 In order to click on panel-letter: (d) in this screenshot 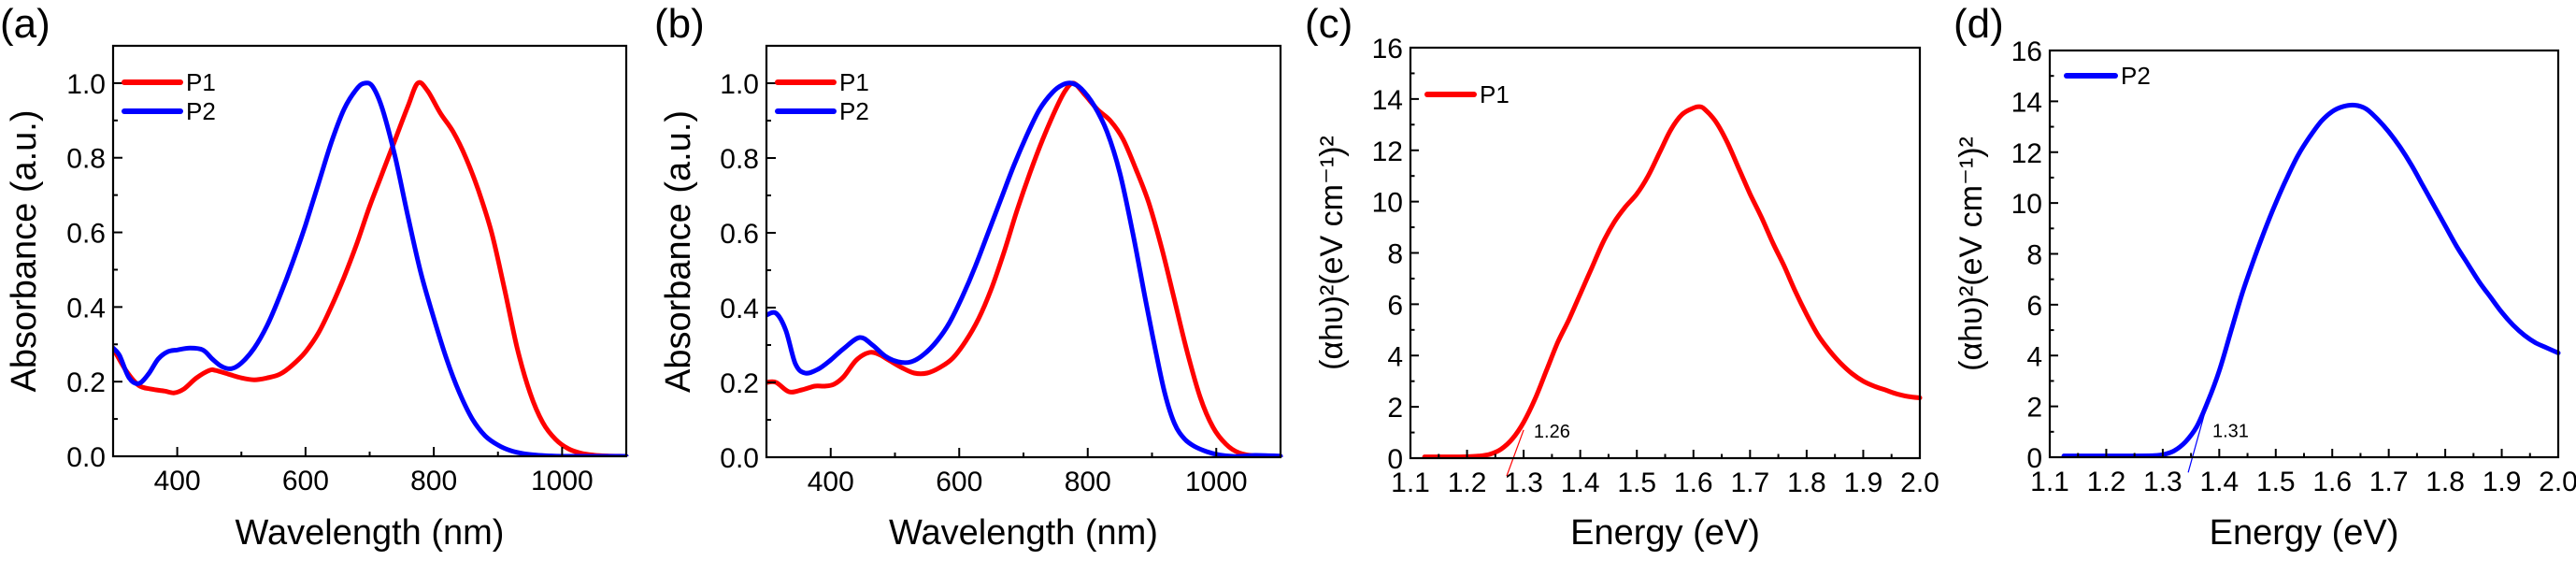, I will do `click(1978, 24)`.